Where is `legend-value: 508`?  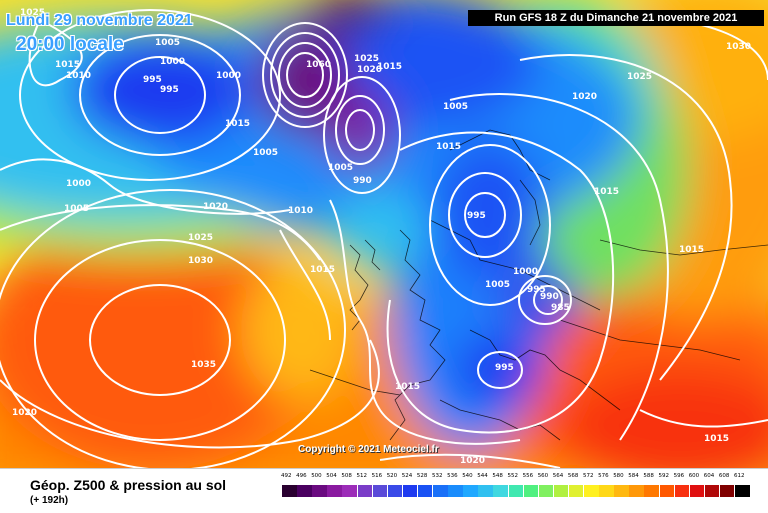
legend-value: 508 is located at coordinates (346, 476).